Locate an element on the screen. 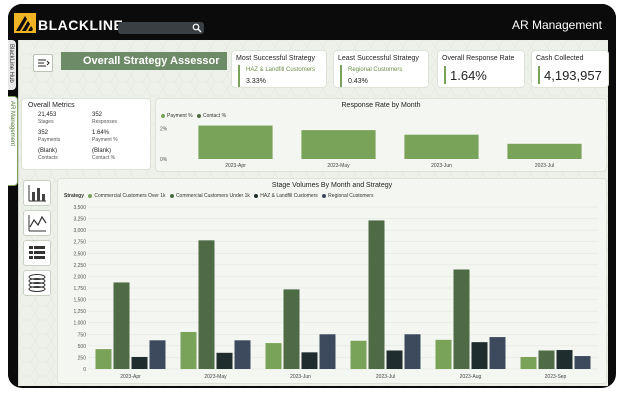  kpi-value: 0.43% is located at coordinates (358, 81).